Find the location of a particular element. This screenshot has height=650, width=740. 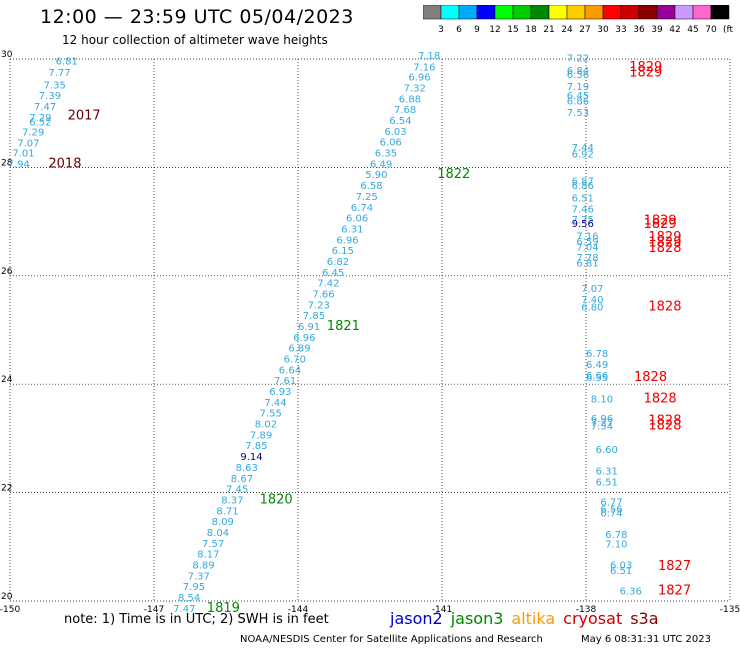

wave-height-label: 7.04 is located at coordinates (587, 247).